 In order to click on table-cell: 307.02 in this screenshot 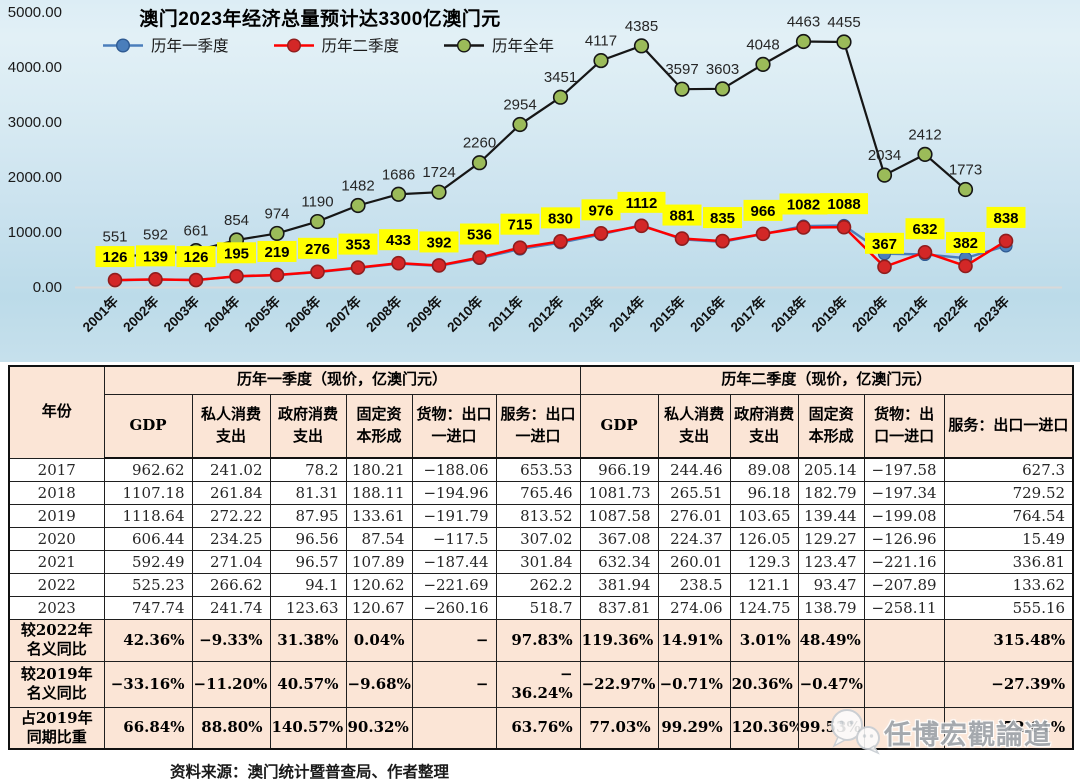, I will do `click(538, 538)`.